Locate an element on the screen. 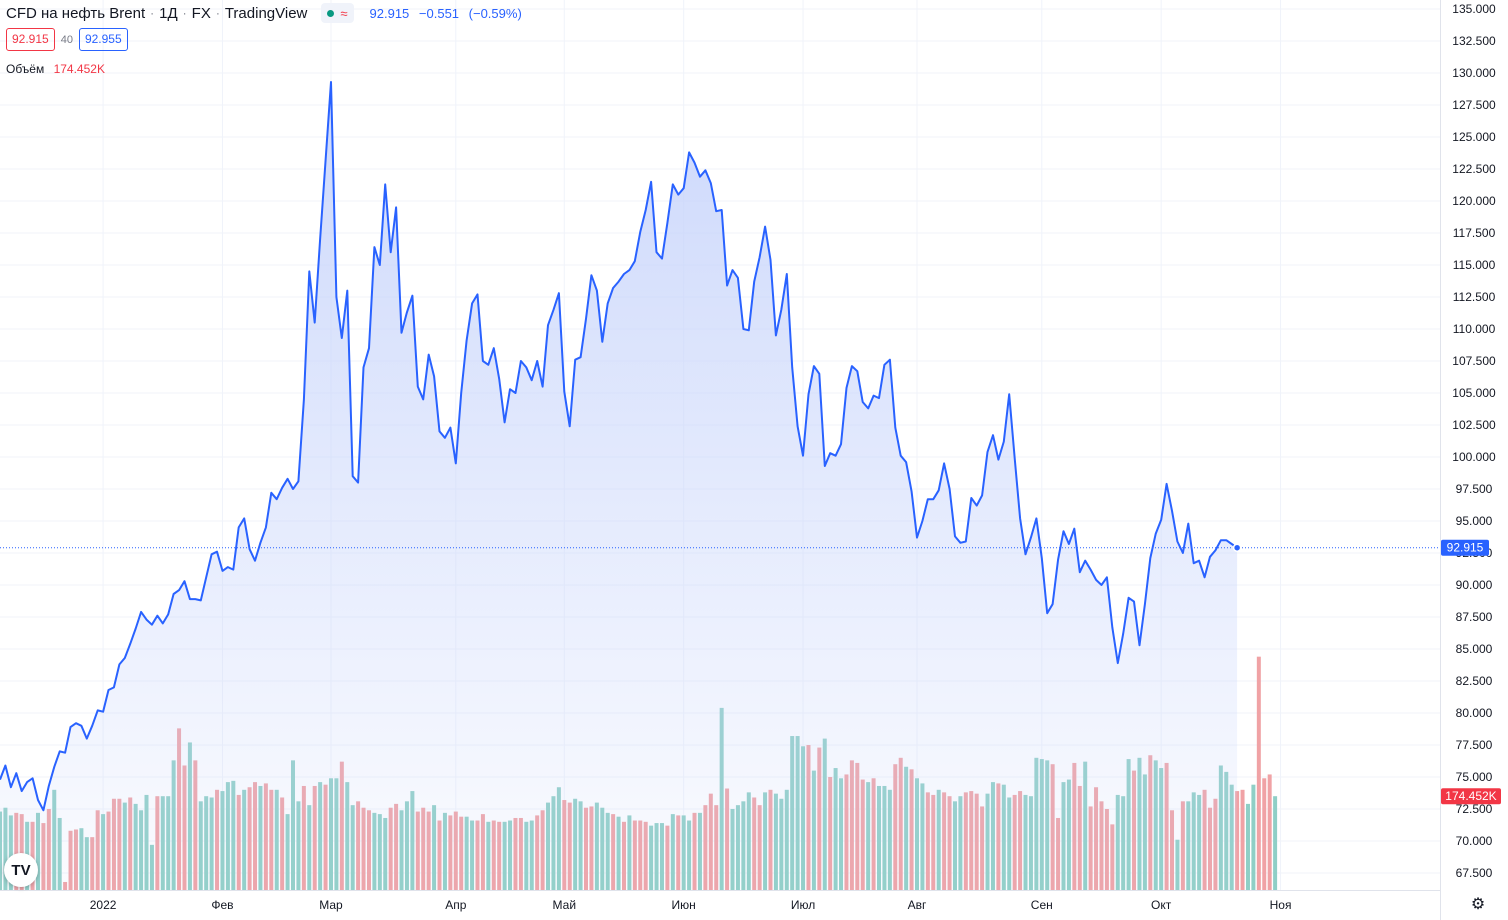  price-tick-label: 87.500 is located at coordinates (1474, 617).